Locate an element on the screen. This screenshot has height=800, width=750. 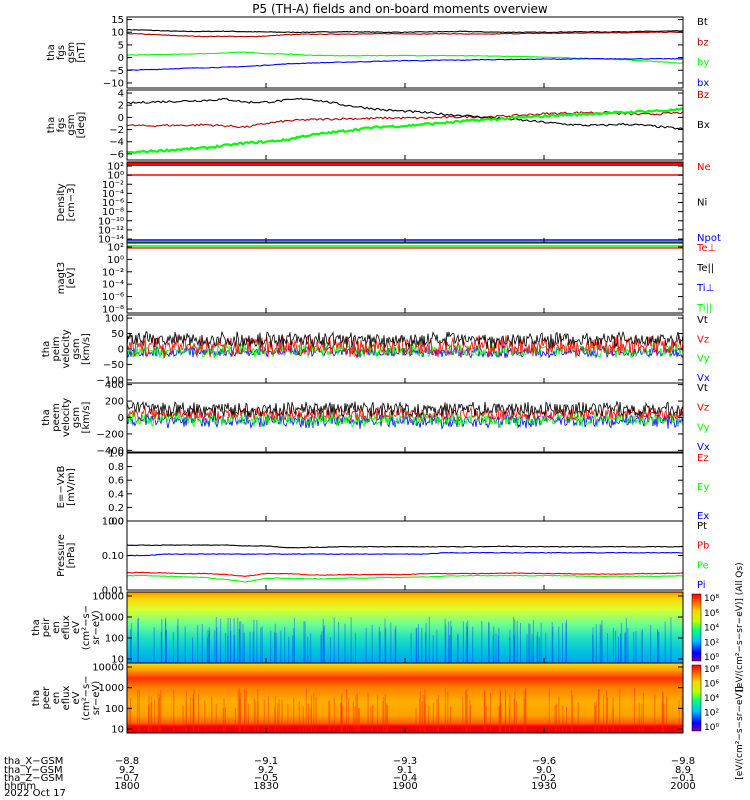
x-tick-z: −0.1 is located at coordinates (683, 778).